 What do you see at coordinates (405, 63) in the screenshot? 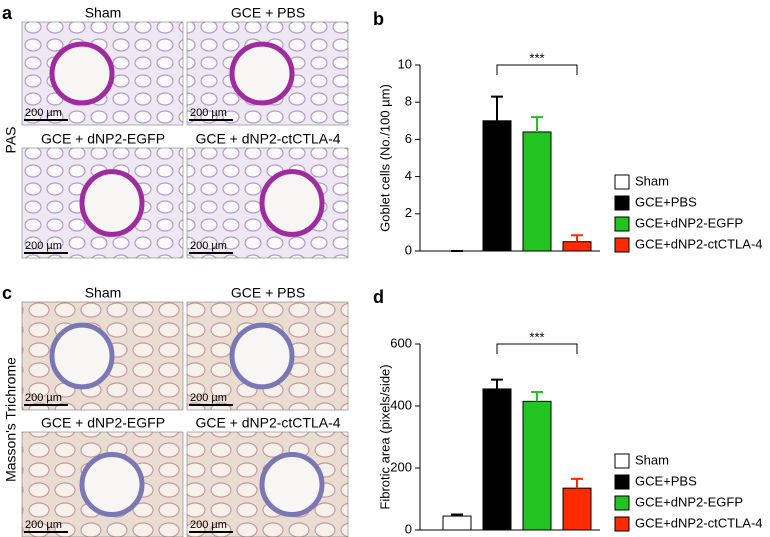
I see `y-tick-label: 10` at bounding box center [405, 63].